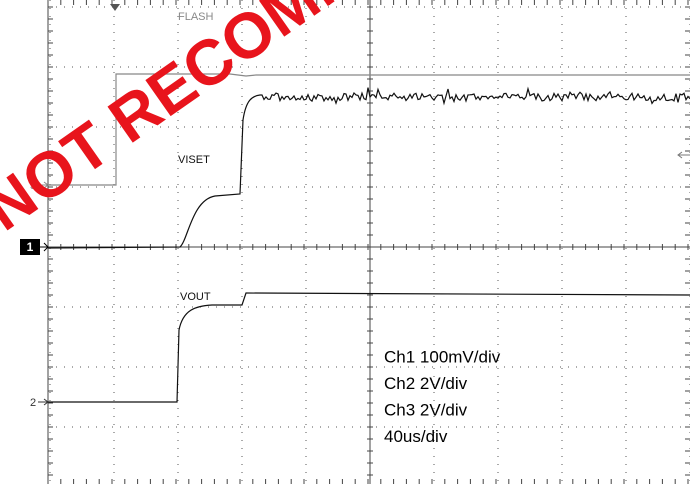 The height and width of the screenshot is (484, 690). What do you see at coordinates (194, 160) in the screenshot?
I see `viset-label: VISET` at bounding box center [194, 160].